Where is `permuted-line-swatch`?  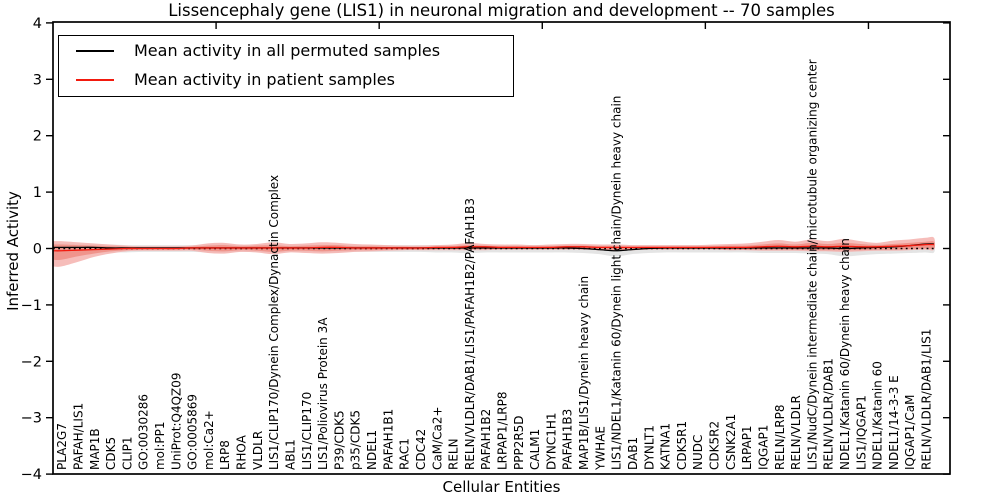
permuted-line-swatch is located at coordinates (95, 50).